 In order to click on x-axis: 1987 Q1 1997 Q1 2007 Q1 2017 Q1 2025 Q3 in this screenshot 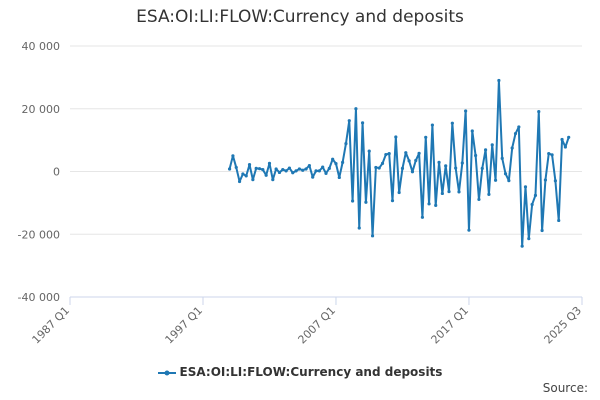, I will do `click(307, 321)`.